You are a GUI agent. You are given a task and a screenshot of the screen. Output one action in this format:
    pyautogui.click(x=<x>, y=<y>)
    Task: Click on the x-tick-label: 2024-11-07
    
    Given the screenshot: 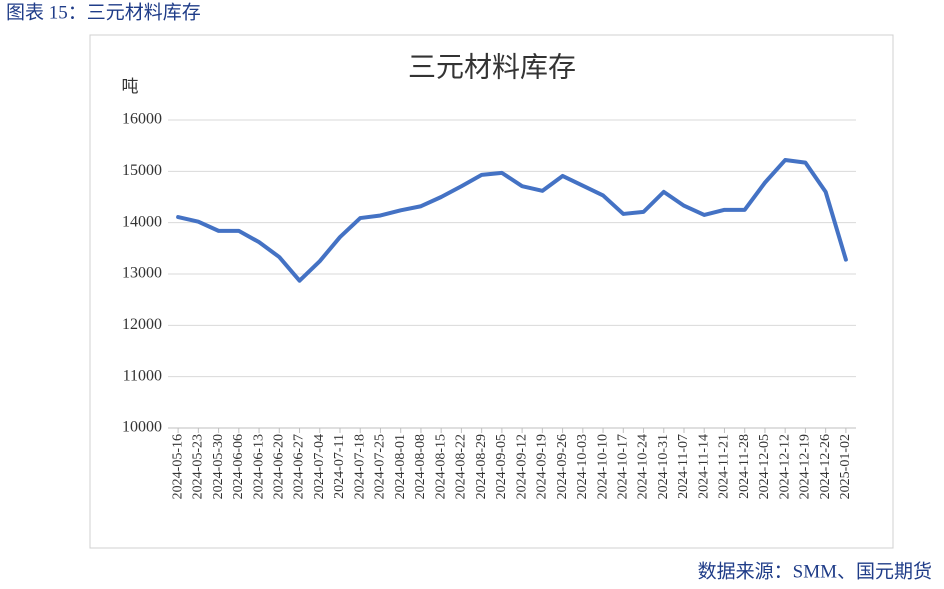 What is the action you would take?
    pyautogui.click(x=683, y=466)
    